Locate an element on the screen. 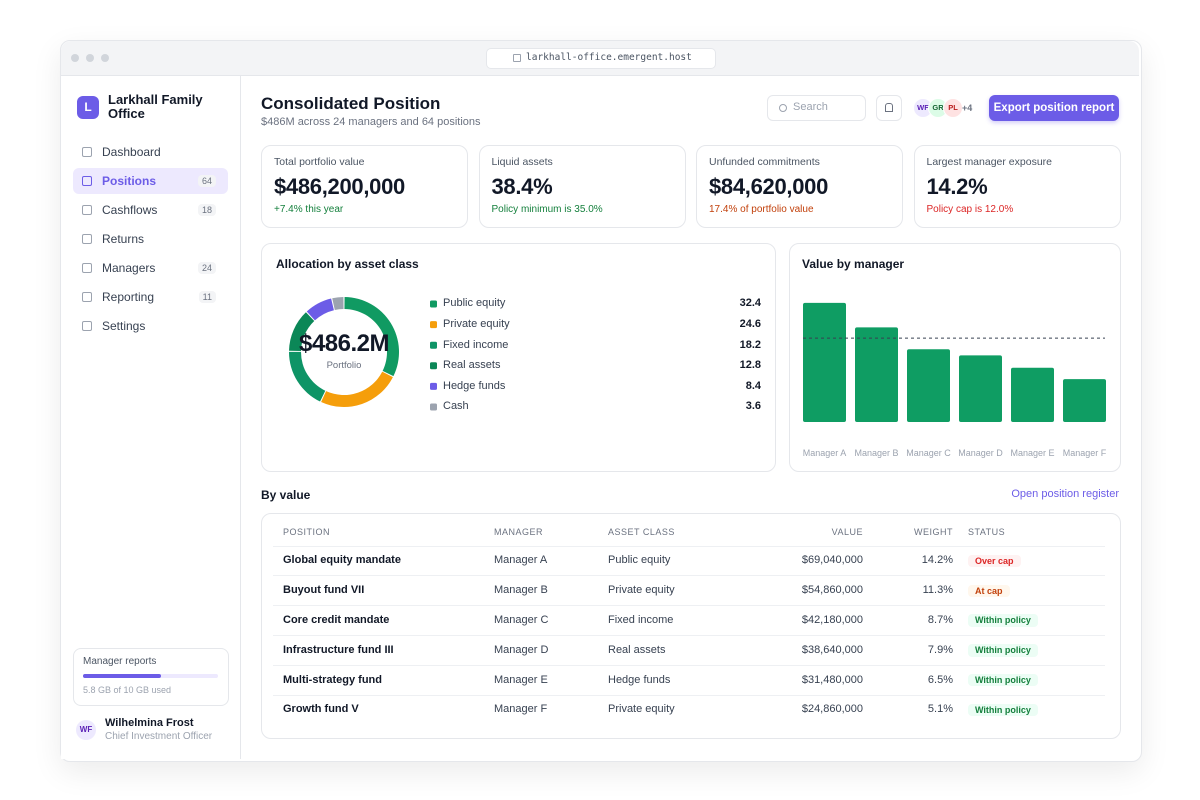 The width and height of the screenshot is (1200, 800). x-tick-label: Manager D is located at coordinates (980, 452).